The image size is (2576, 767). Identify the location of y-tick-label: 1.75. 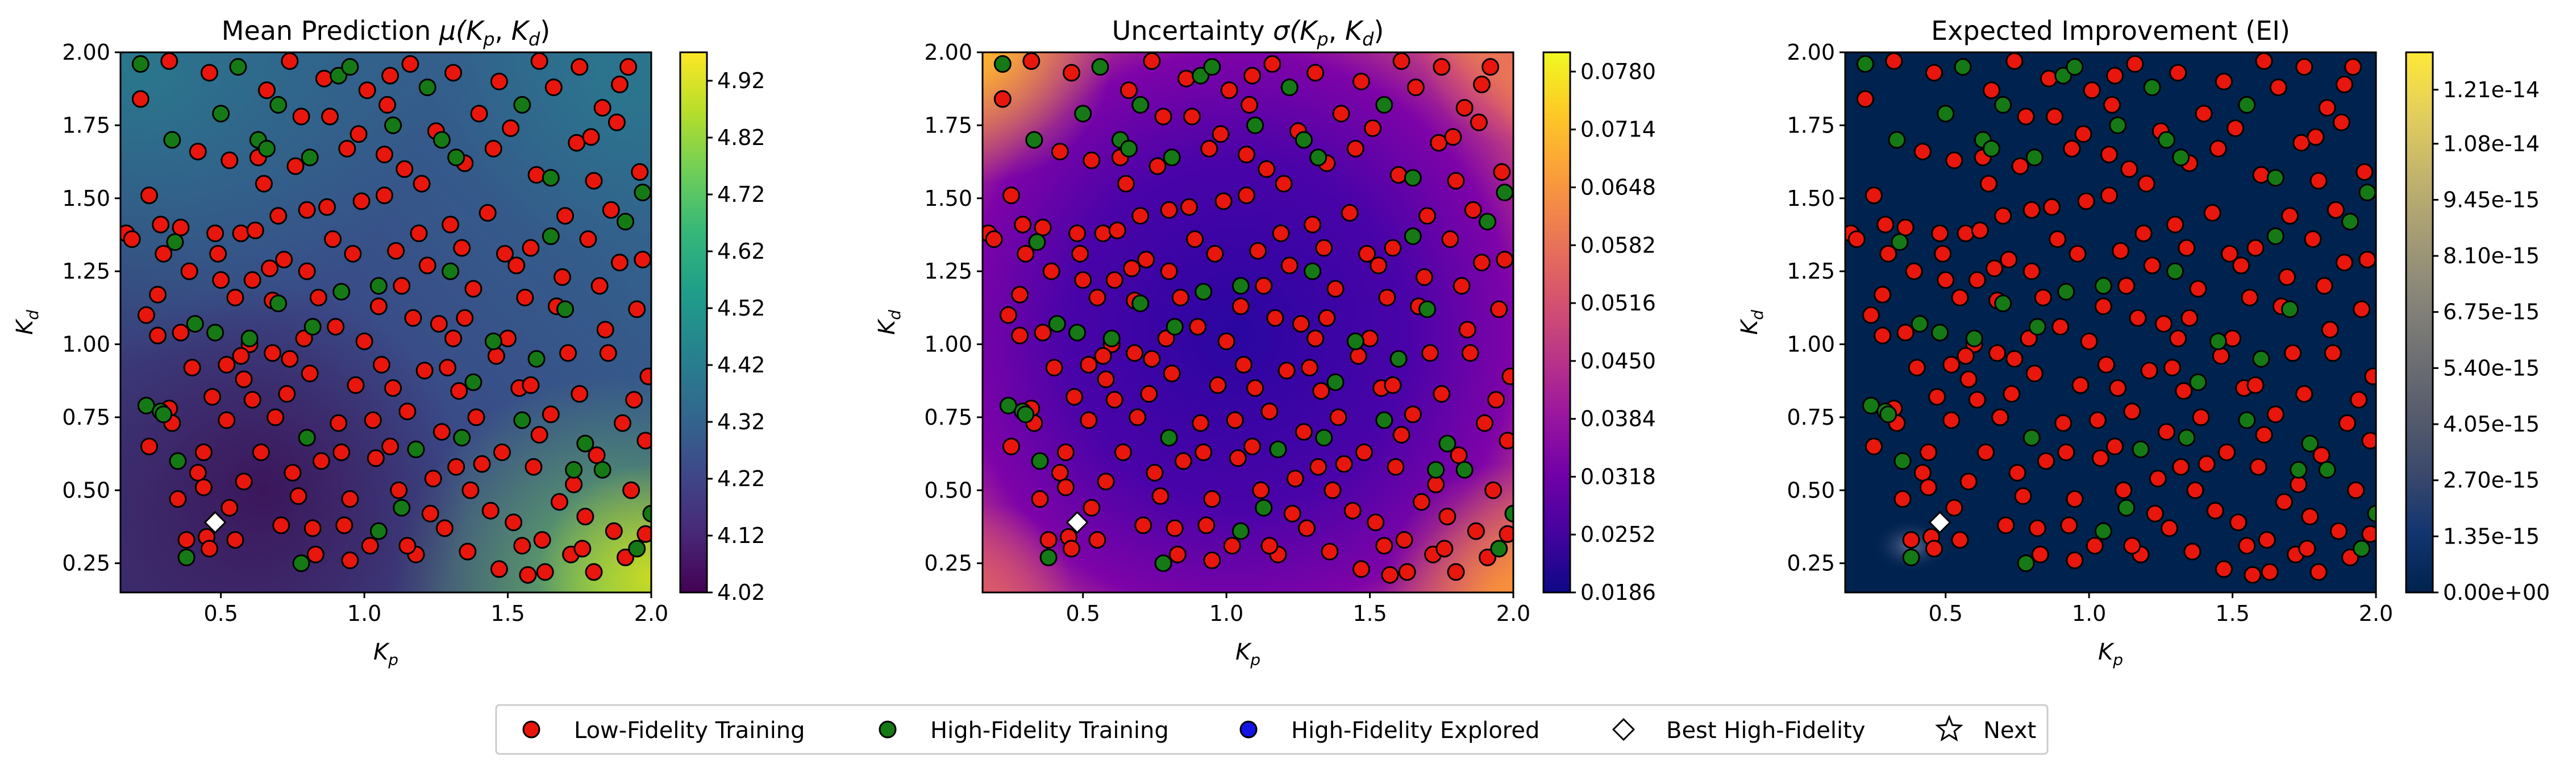
(948, 125).